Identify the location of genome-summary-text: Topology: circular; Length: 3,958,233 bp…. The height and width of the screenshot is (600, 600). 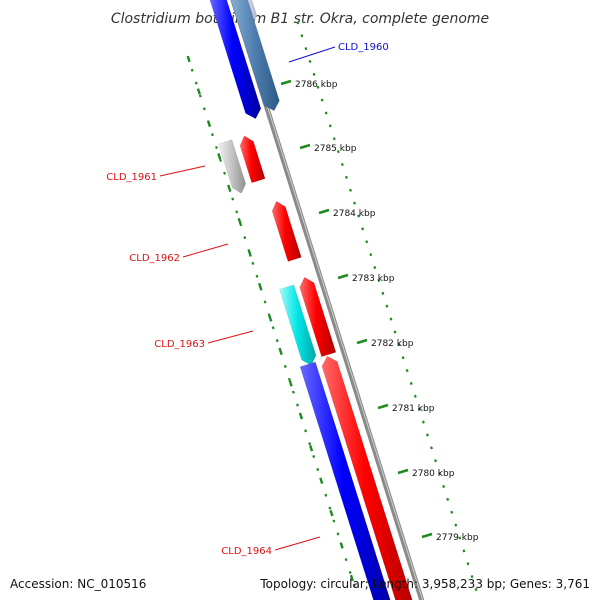
(425, 584).